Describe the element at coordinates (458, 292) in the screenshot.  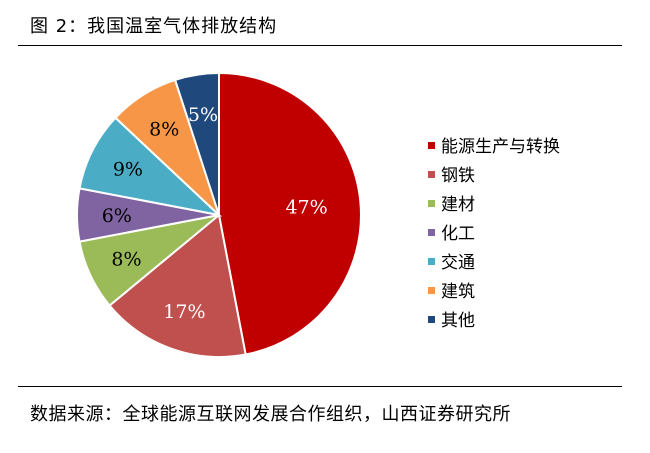
I see `legend-label: 建筑` at that location.